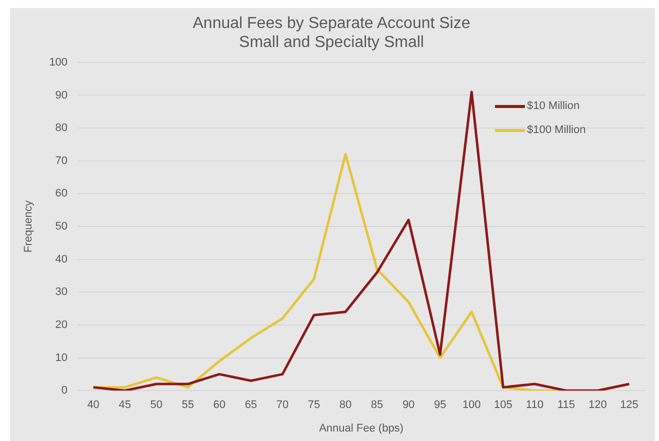  Describe the element at coordinates (61, 358) in the screenshot. I see `y-tick-label: 10` at that location.